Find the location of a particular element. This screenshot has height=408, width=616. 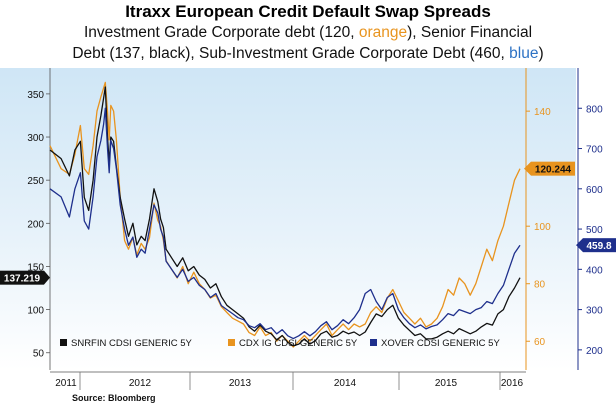

left-tick-label: 50 is located at coordinates (39, 354).